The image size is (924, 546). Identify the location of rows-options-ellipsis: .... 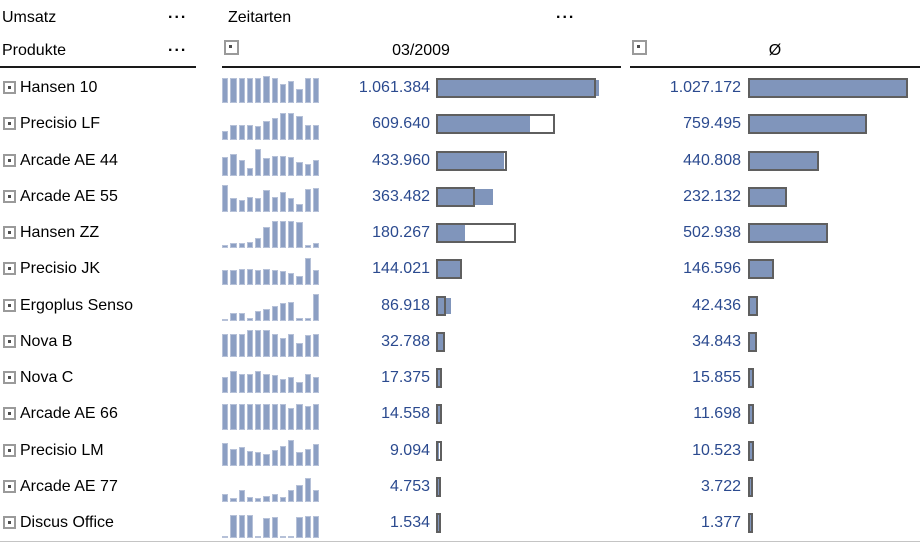
(178, 46).